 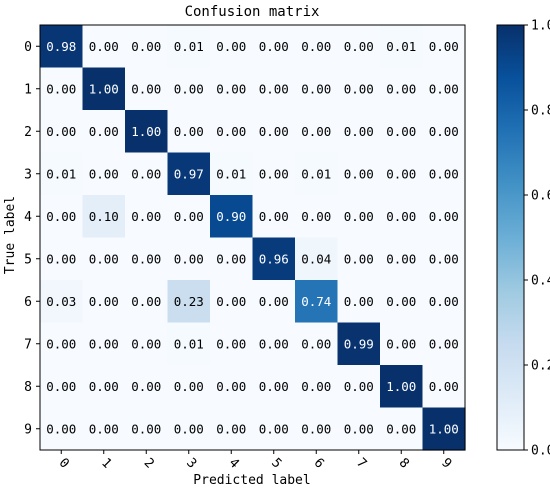 What do you see at coordinates (510, 237) in the screenshot?
I see `colorbar` at bounding box center [510, 237].